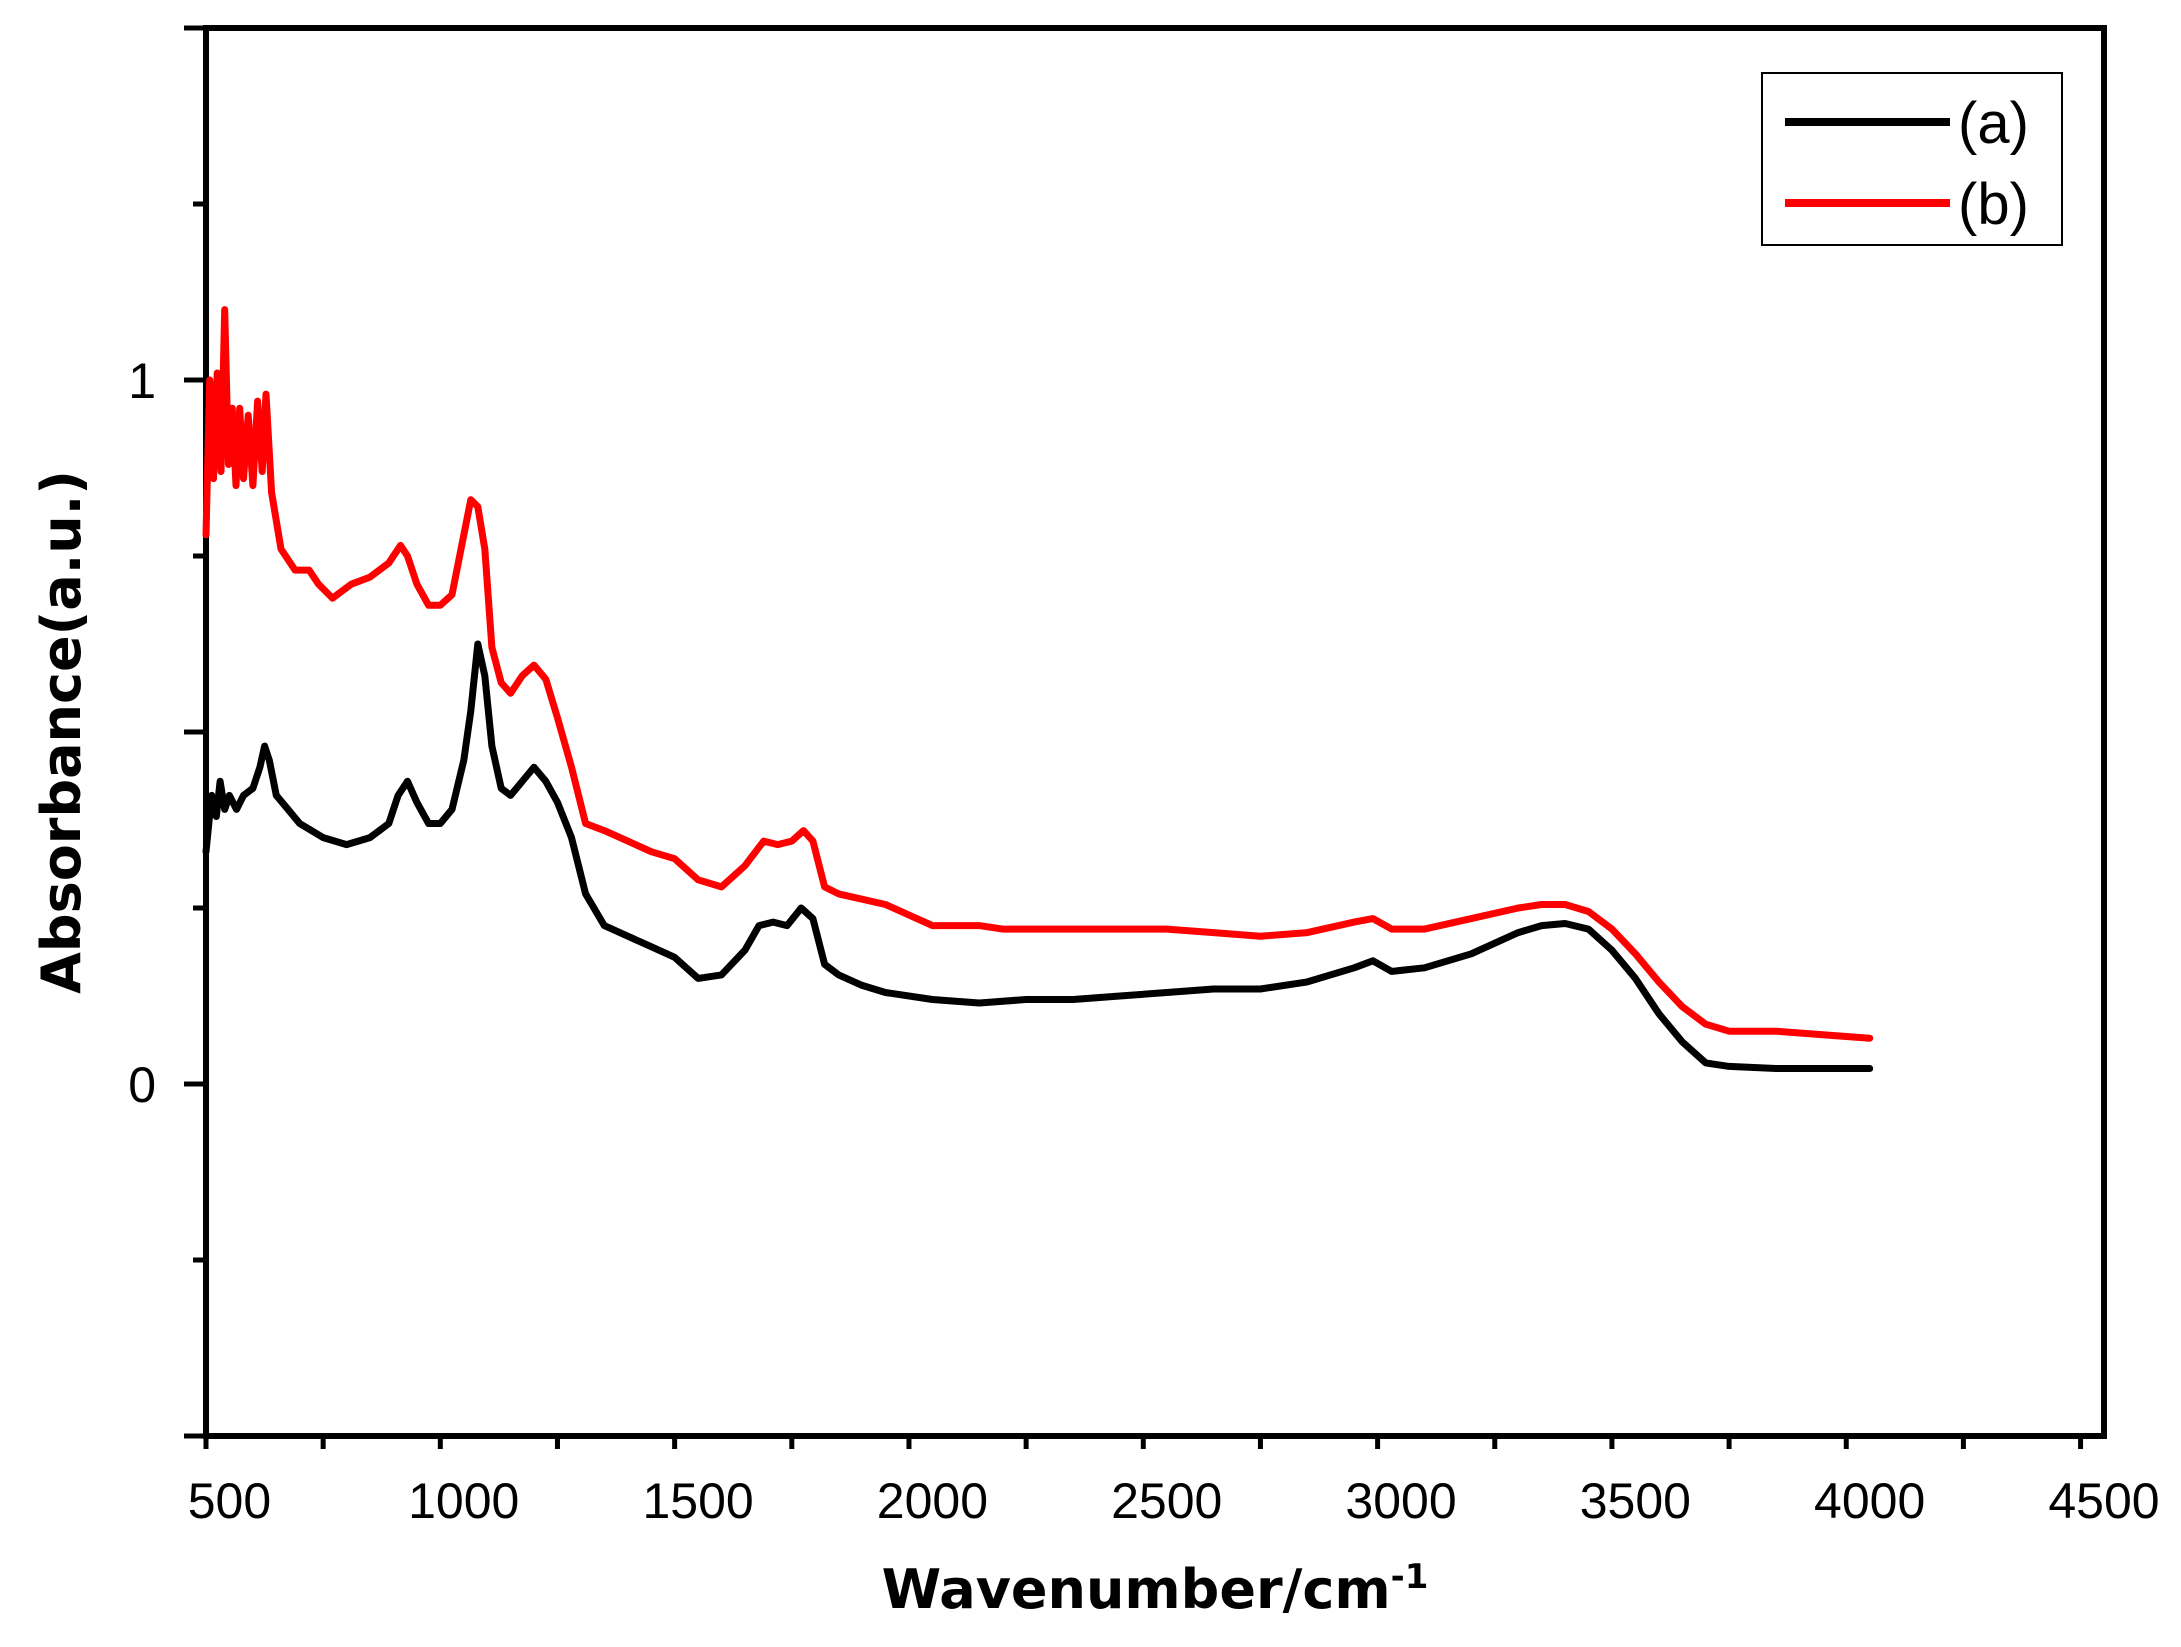  I want to click on x-tick-label: 3500, so click(1635, 1501).